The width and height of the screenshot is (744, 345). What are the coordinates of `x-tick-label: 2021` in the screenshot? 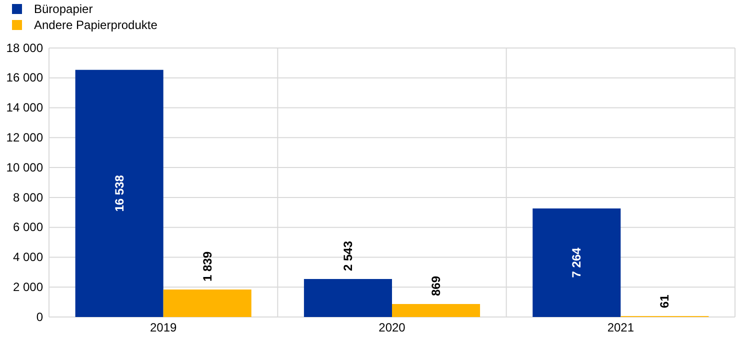 It's located at (620, 327).